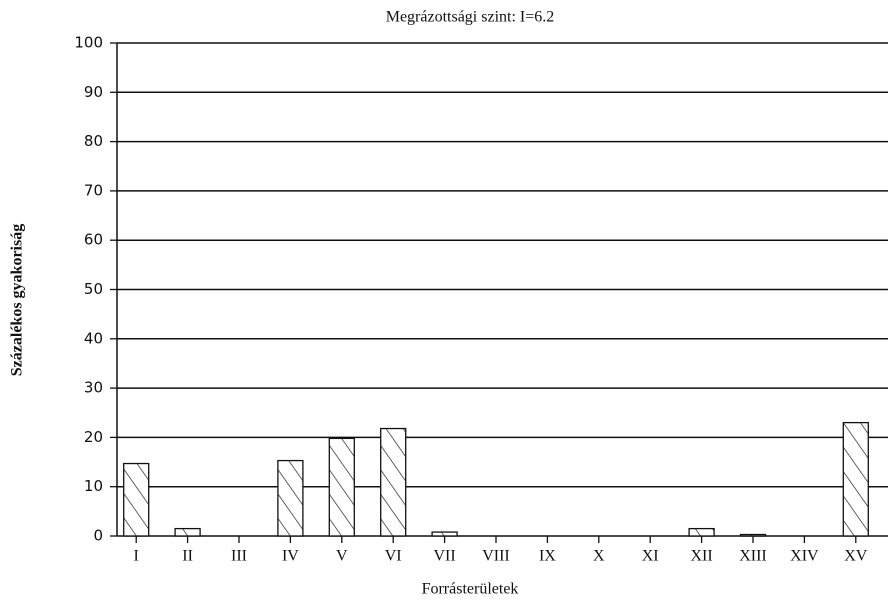 The image size is (888, 603). Describe the element at coordinates (93, 141) in the screenshot. I see `y-tick-label: 80` at that location.